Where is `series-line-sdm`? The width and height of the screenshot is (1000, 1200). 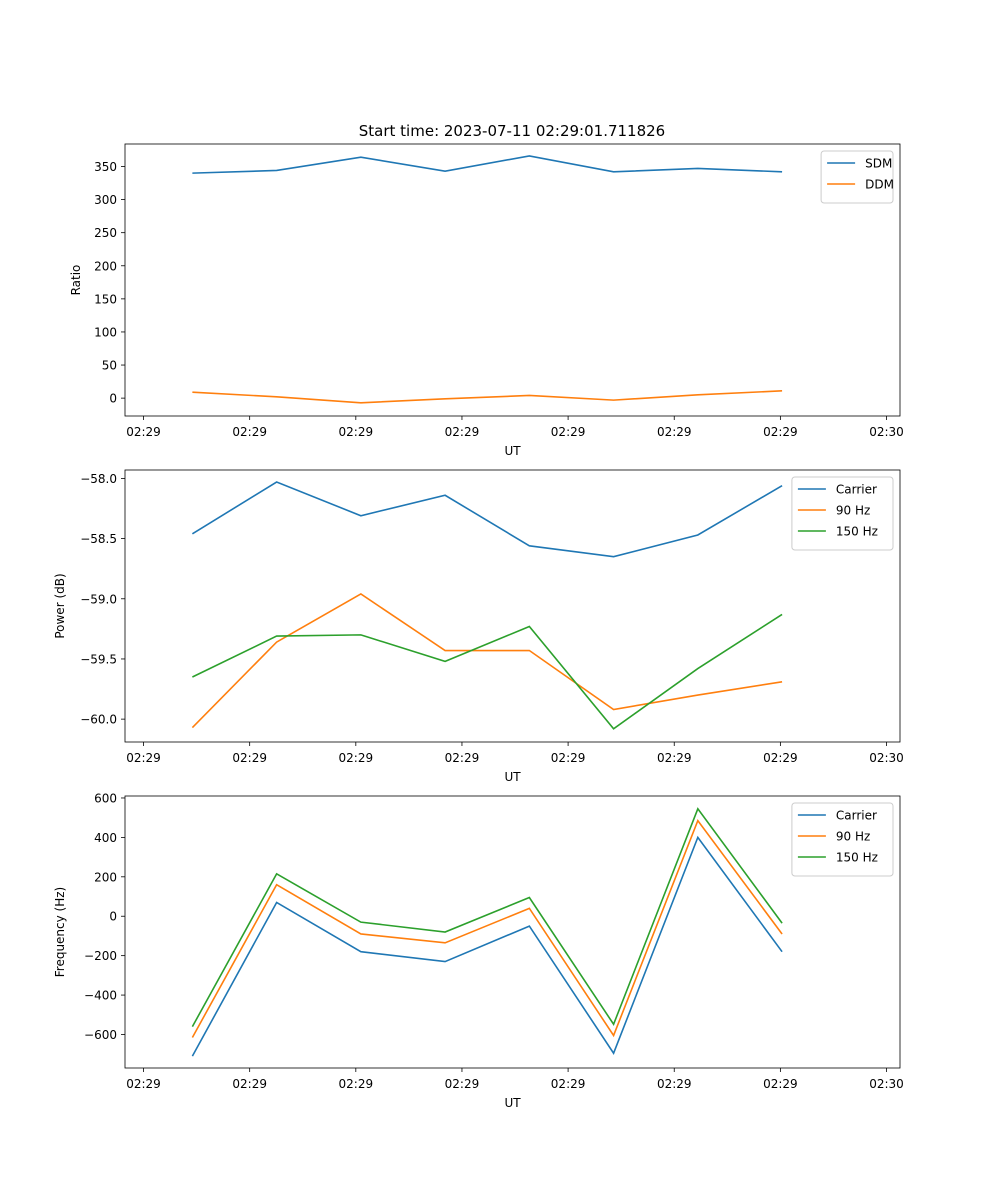
series-line-sdm is located at coordinates (487, 164).